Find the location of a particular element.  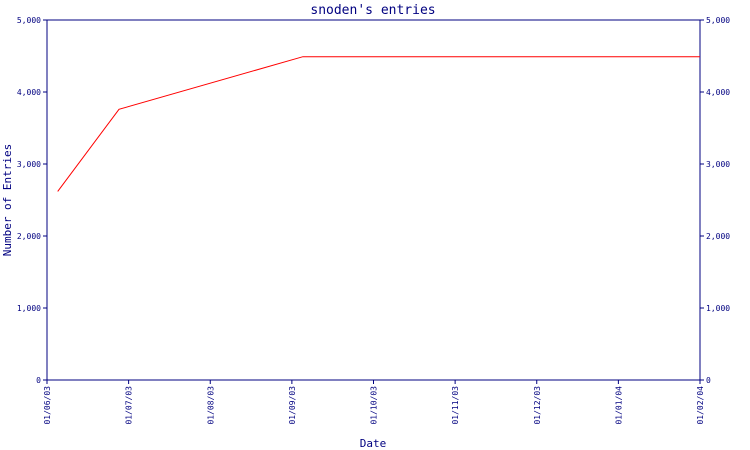

y-tick-label-left: 5,000 is located at coordinates (29, 20).